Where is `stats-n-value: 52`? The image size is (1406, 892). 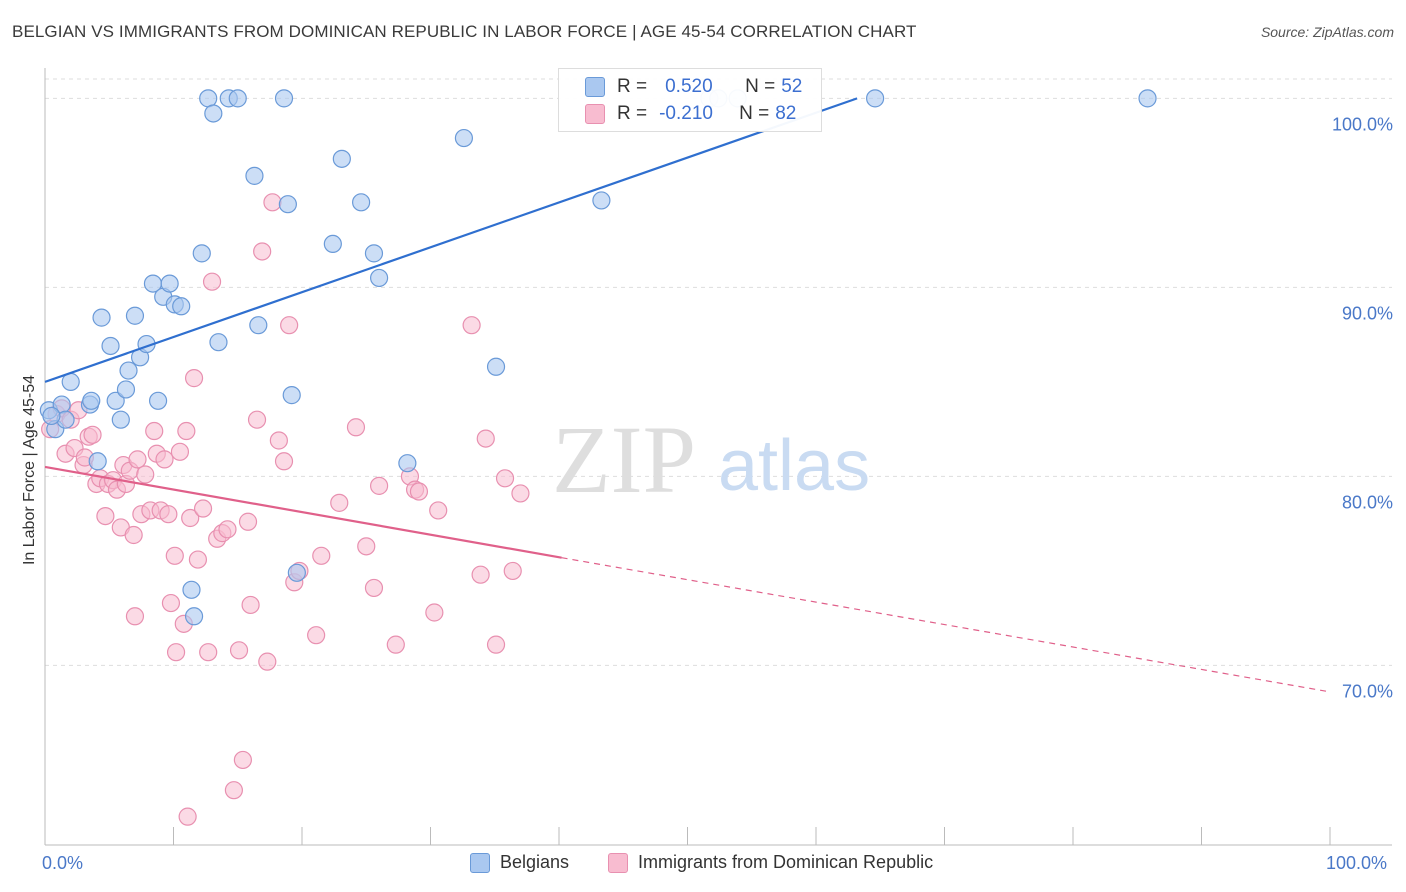
stats-n-value: 52 is located at coordinates (792, 86).